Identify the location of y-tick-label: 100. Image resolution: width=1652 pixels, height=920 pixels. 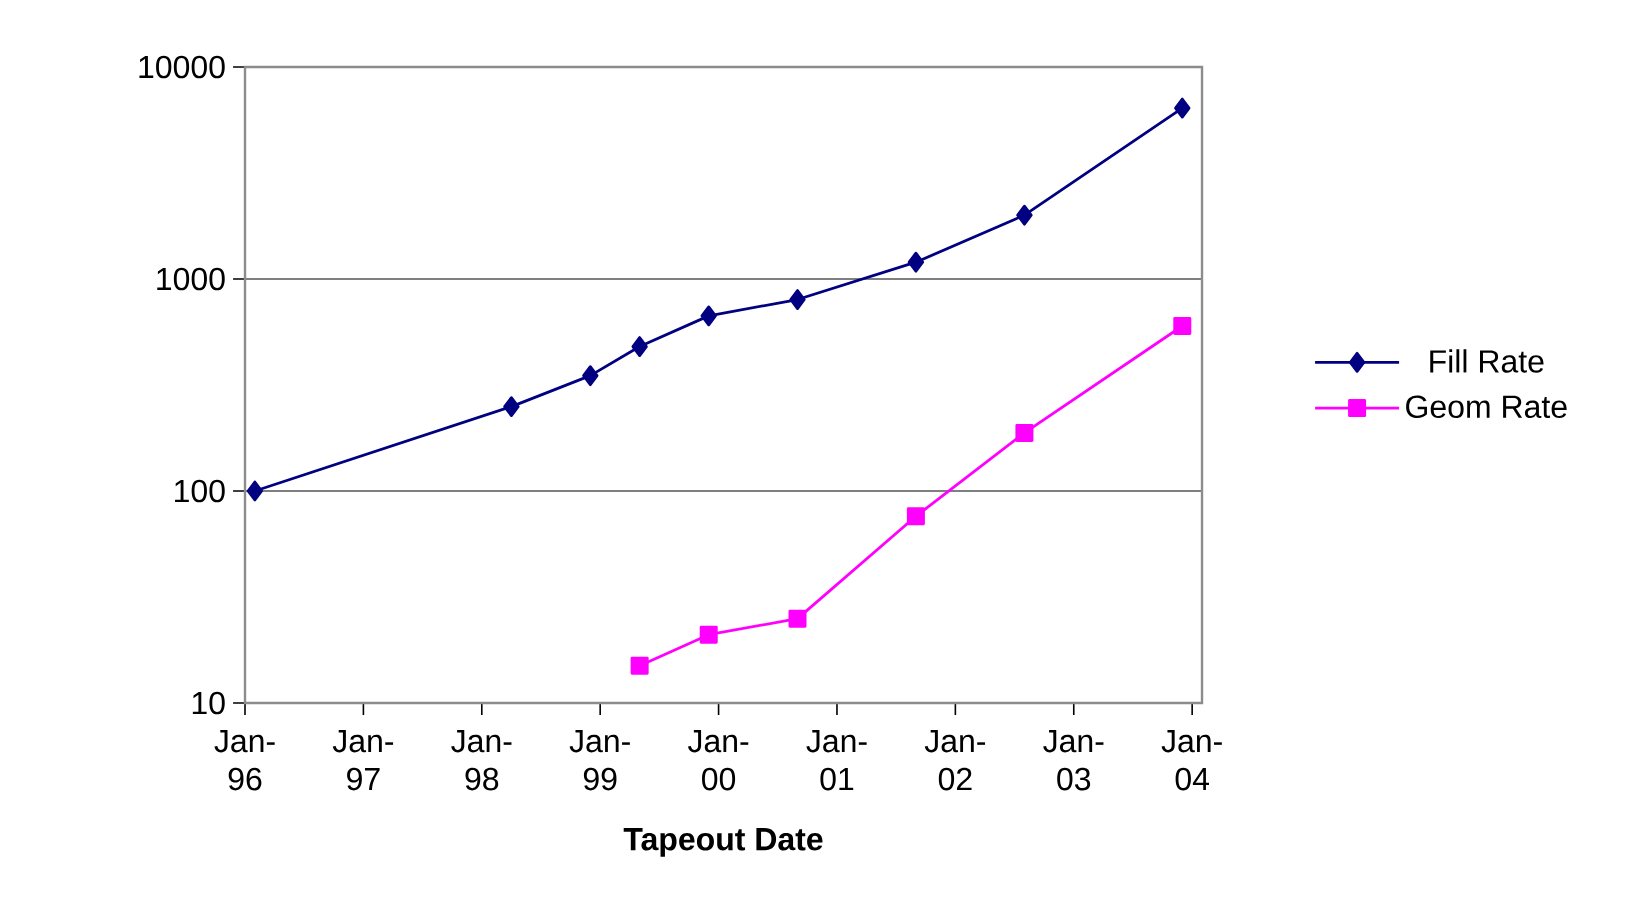
(200, 491).